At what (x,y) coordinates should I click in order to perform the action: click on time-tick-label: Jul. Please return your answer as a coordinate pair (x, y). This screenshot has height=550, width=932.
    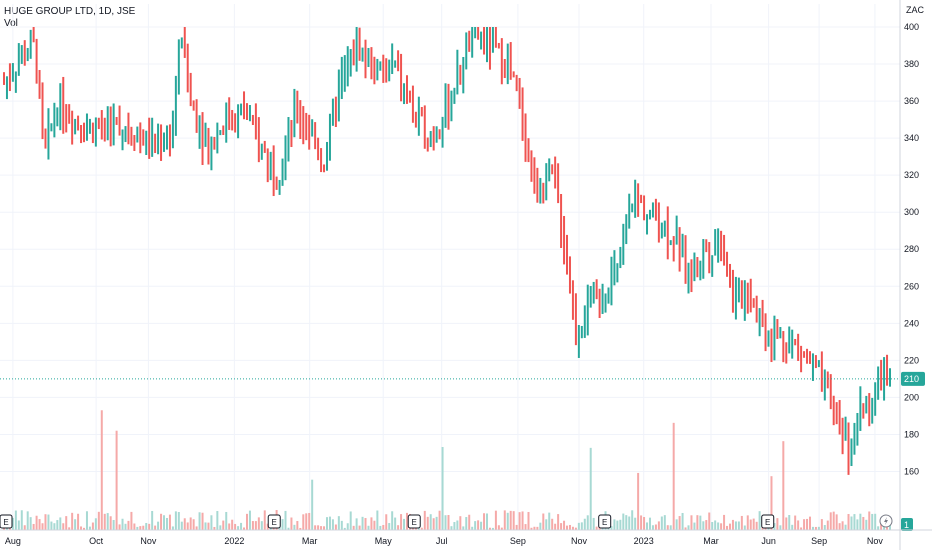
    Looking at the image, I should click on (442, 541).